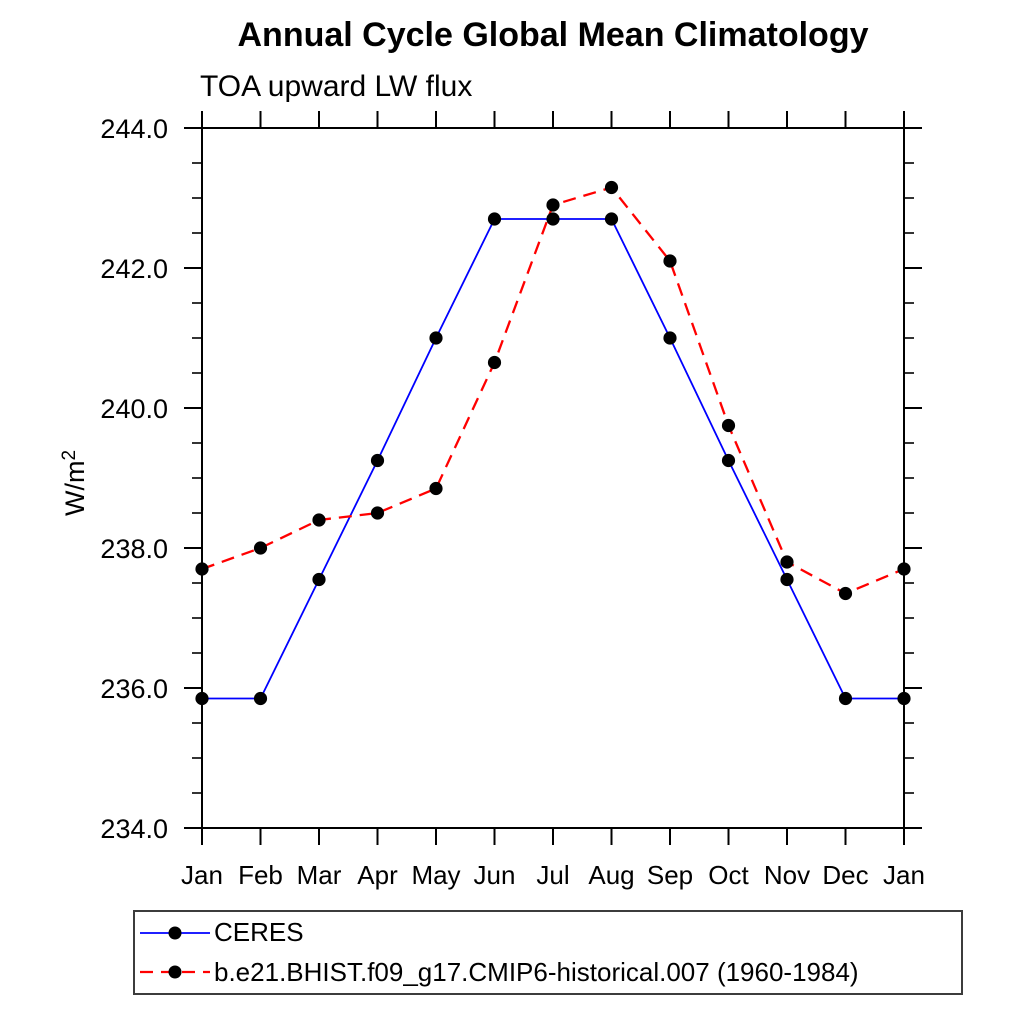 The height and width of the screenshot is (1024, 1024). What do you see at coordinates (552, 875) in the screenshot?
I see `x-tick-label: Jul` at bounding box center [552, 875].